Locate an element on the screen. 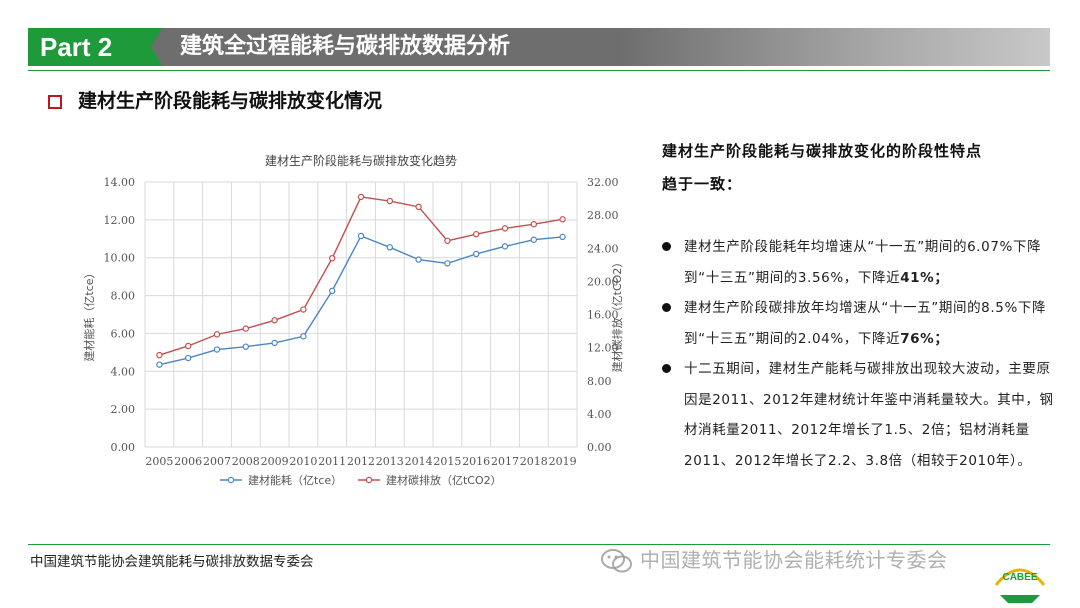 This screenshot has height=608, width=1080. x-tick-label: 2009 is located at coordinates (275, 461).